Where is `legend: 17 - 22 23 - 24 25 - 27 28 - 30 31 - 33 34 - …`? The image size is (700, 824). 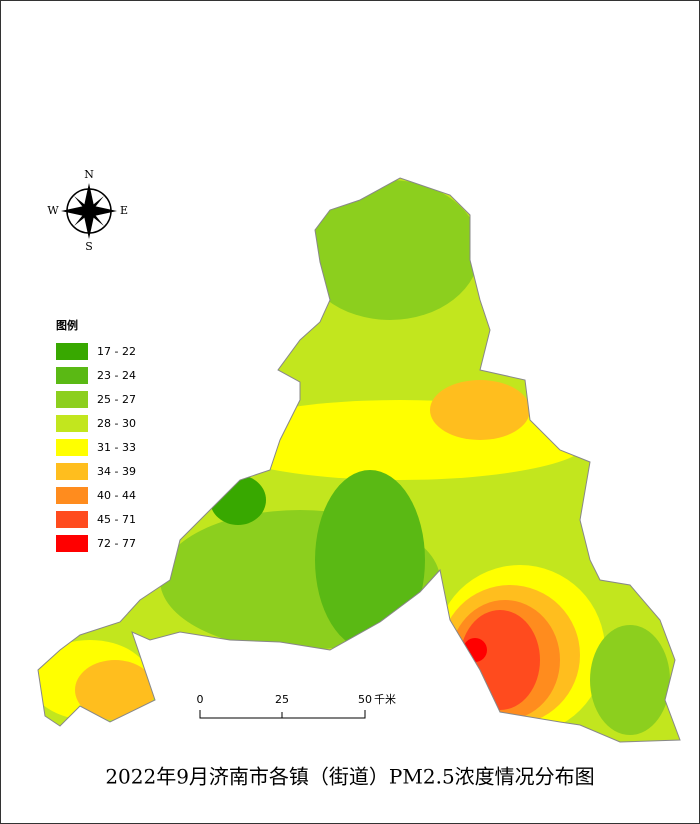 legend: 17 - 22 23 - 24 25 - 27 28 - 30 31 - 33 34 - … is located at coordinates (96, 447).